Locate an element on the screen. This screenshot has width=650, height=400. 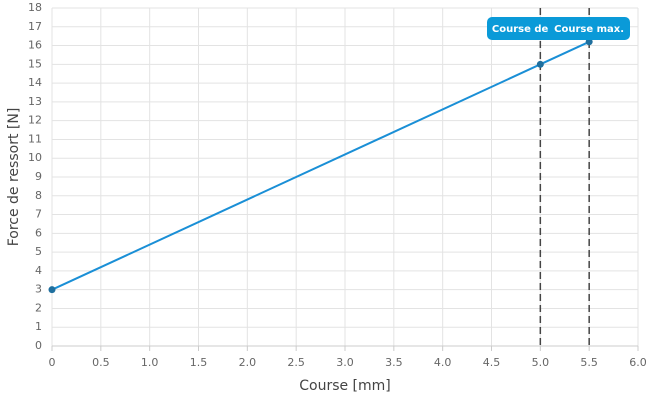
x-tick-label: 0 is located at coordinates (52, 362).